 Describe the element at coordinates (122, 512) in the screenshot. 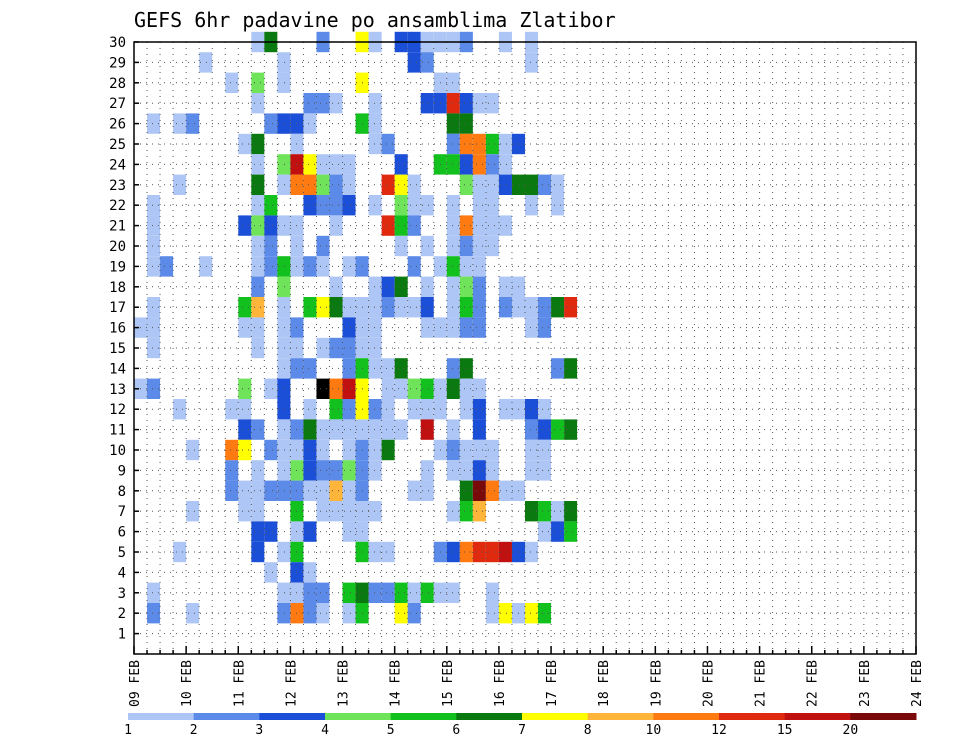

I see `y-tick-label: 7` at that location.